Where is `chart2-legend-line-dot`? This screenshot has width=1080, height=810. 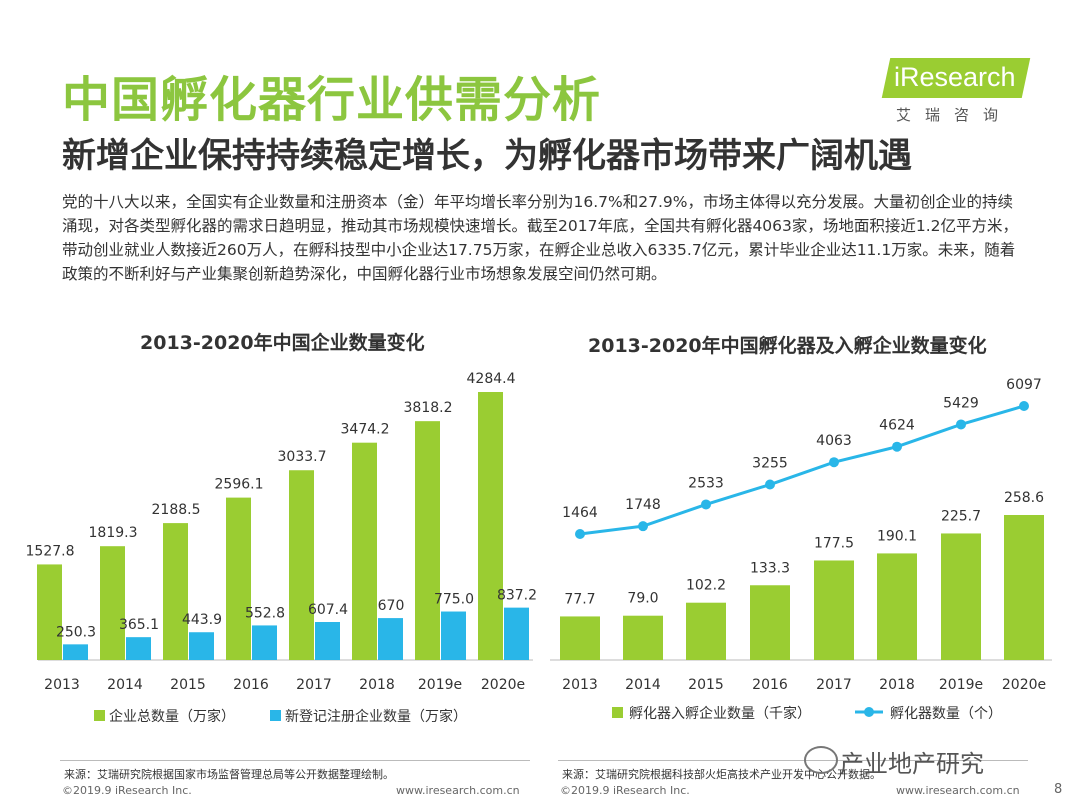 chart2-legend-line-dot is located at coordinates (869, 712).